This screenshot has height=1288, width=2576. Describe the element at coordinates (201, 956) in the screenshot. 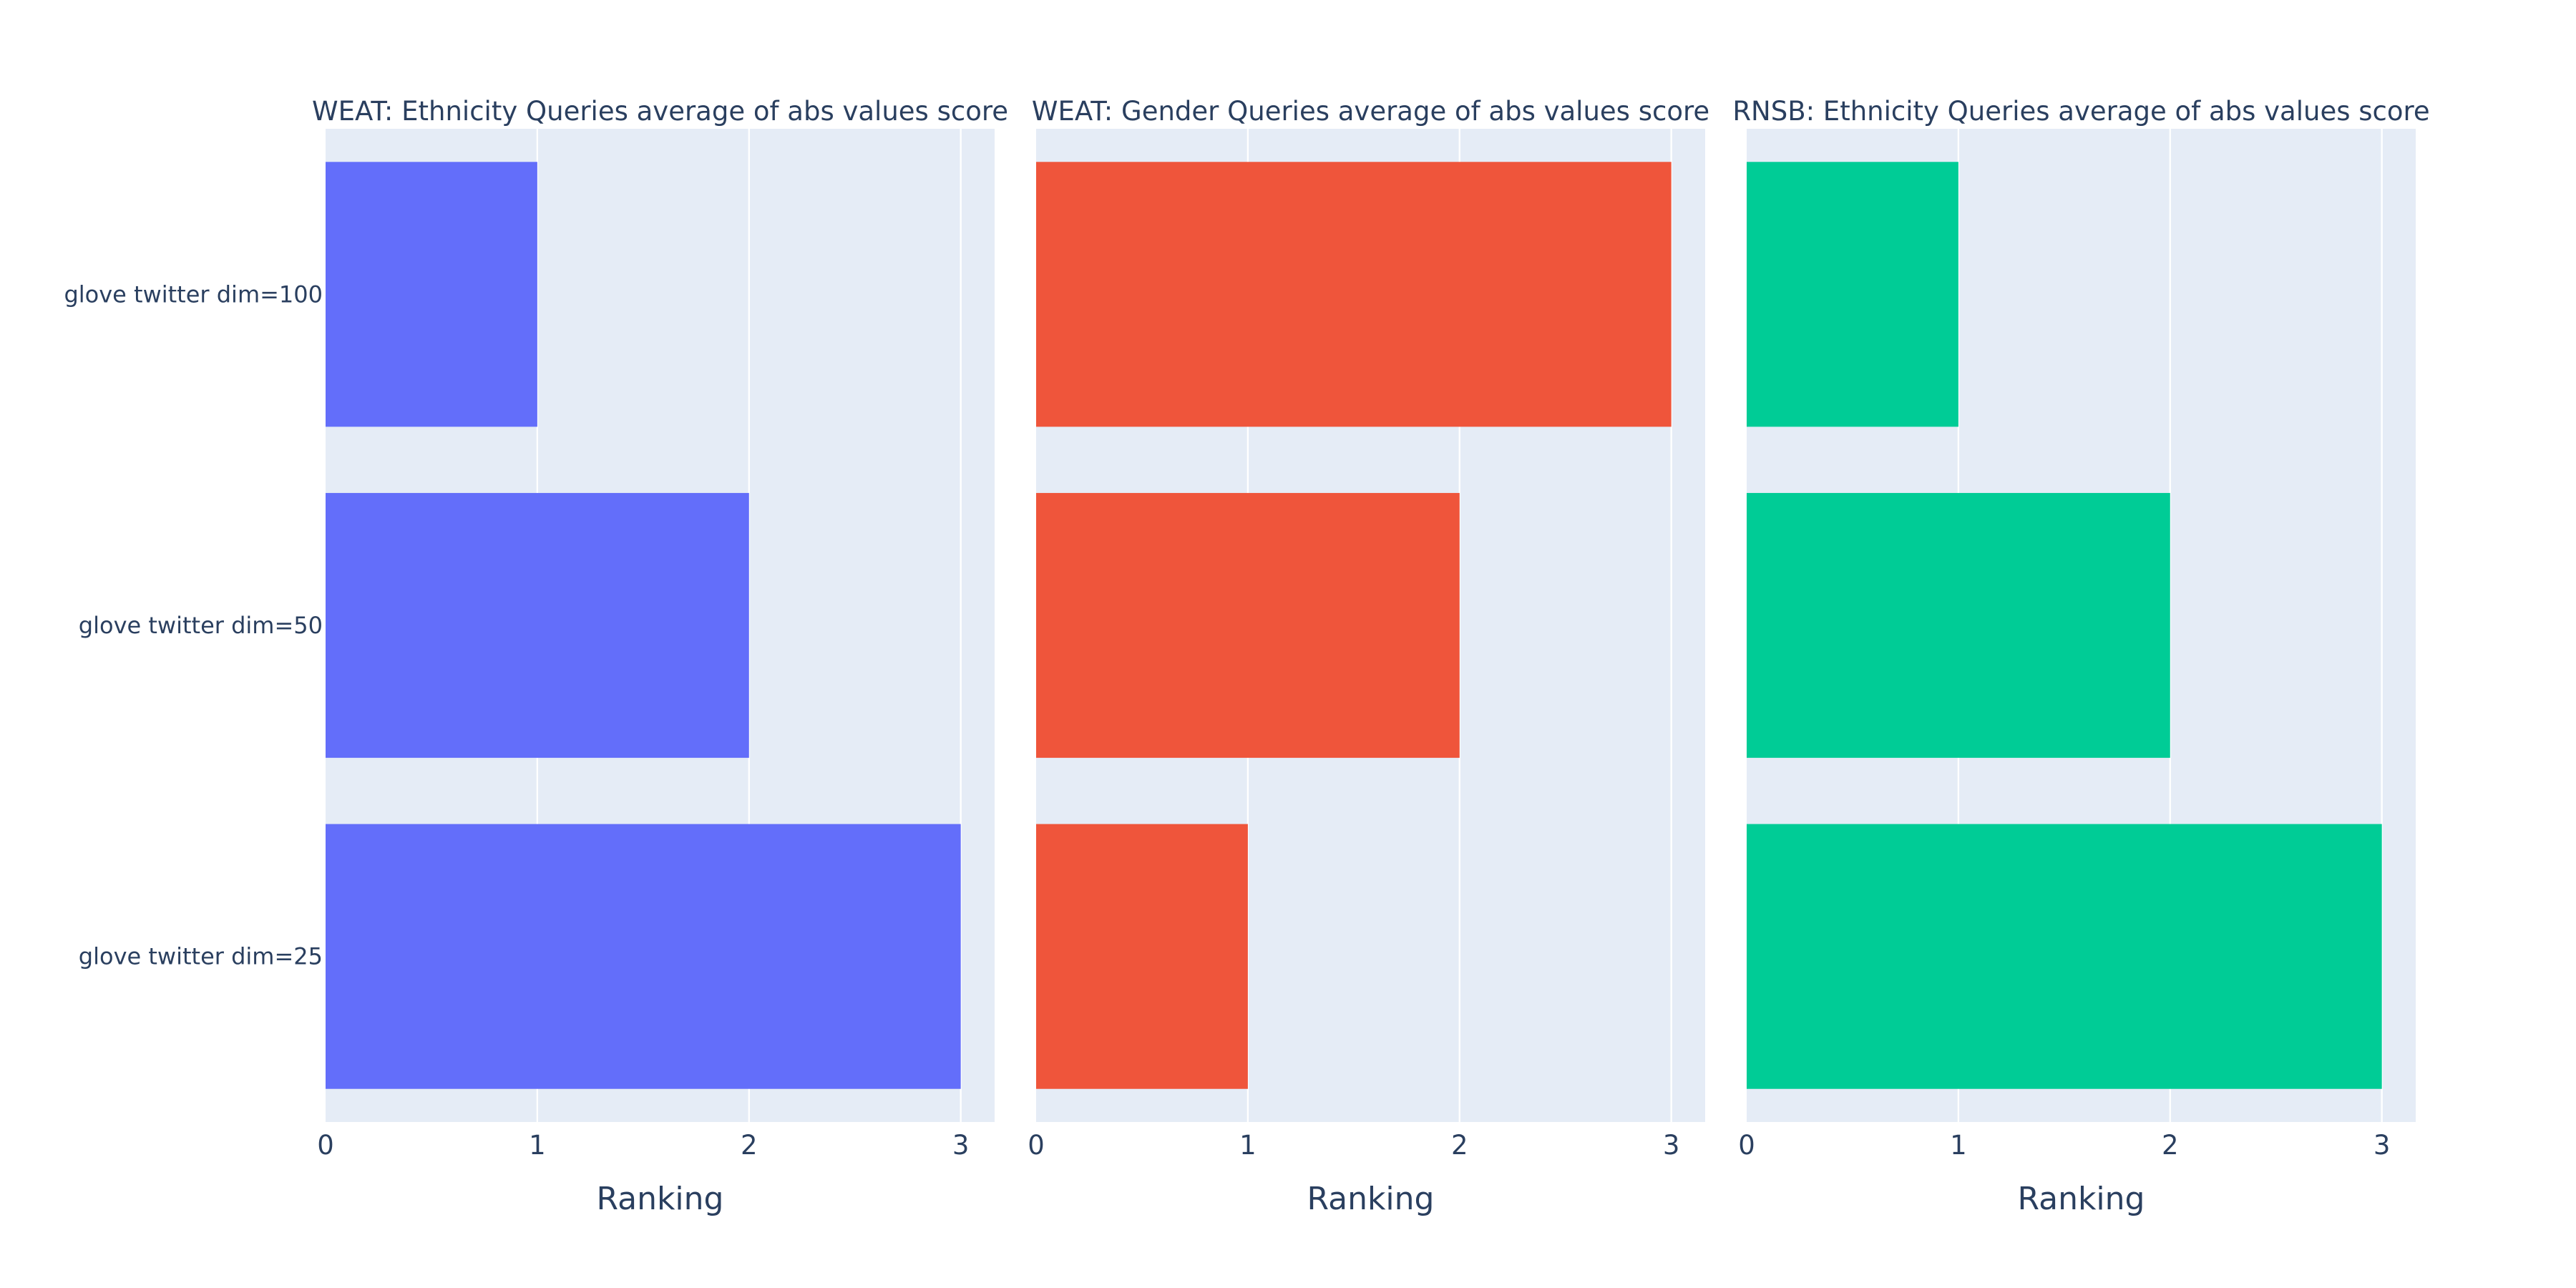

I see `y-category-label: glove twitter dim=25` at that location.